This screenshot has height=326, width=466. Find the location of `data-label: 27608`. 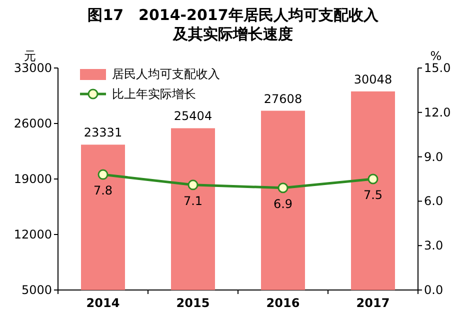

data-label: 27608 is located at coordinates (283, 99).